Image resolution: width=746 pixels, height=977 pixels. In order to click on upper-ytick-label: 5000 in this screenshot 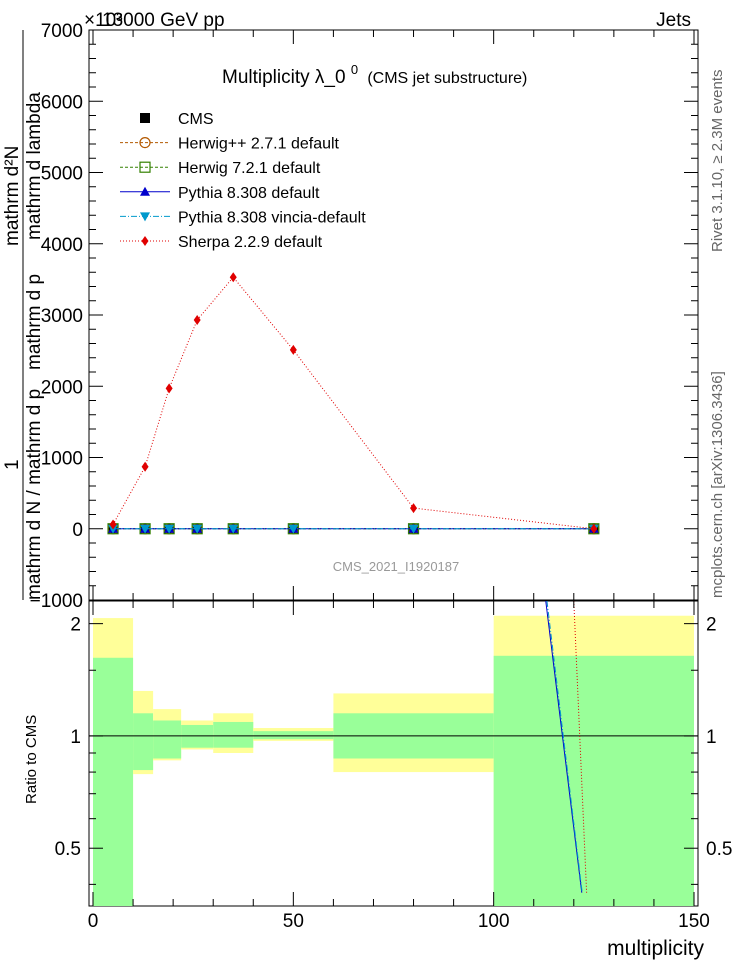, I will do `click(62, 174)`.